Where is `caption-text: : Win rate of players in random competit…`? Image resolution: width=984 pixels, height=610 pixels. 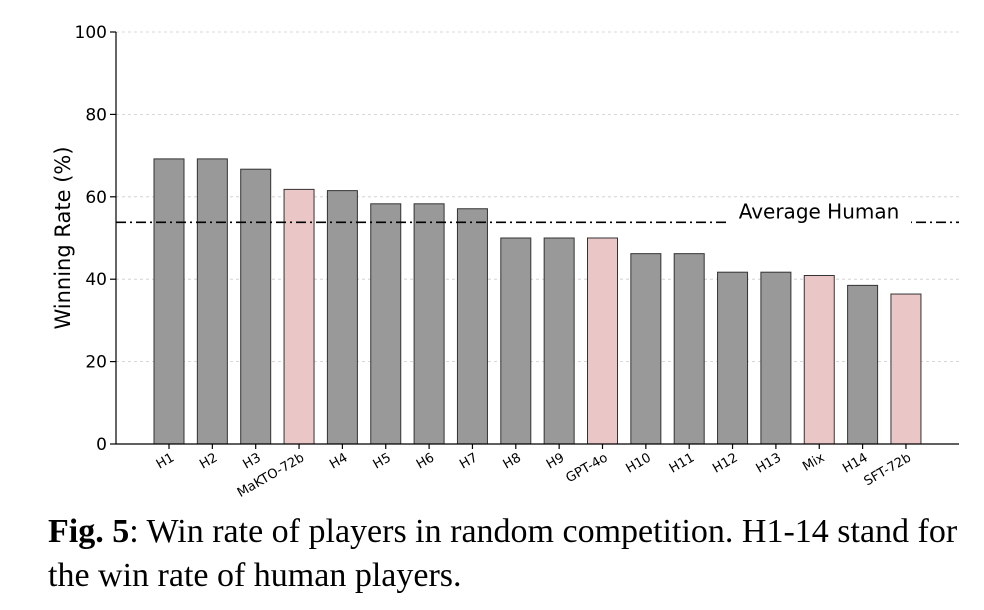 caption-text: : Win rate of players in random competit… is located at coordinates (503, 553).